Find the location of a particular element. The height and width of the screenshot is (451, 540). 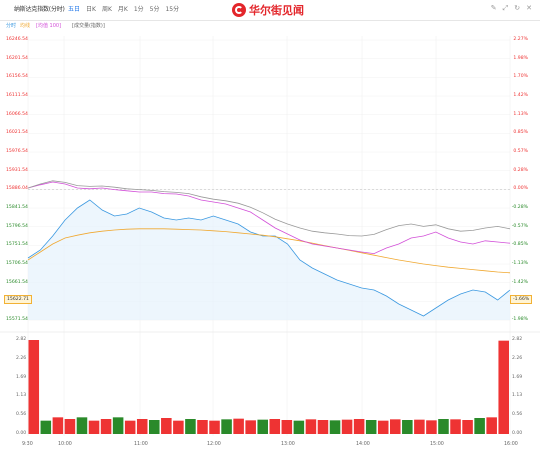

tab-1min: 1分 is located at coordinates (138, 9).